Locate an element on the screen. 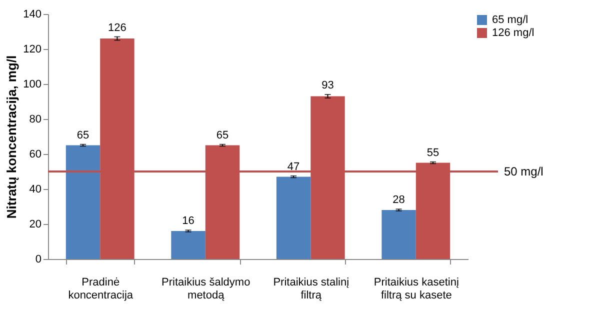 This screenshot has width=605, height=327. x-tick-label: Pritaikius kasetinį filtrą su kasete is located at coordinates (417, 289).